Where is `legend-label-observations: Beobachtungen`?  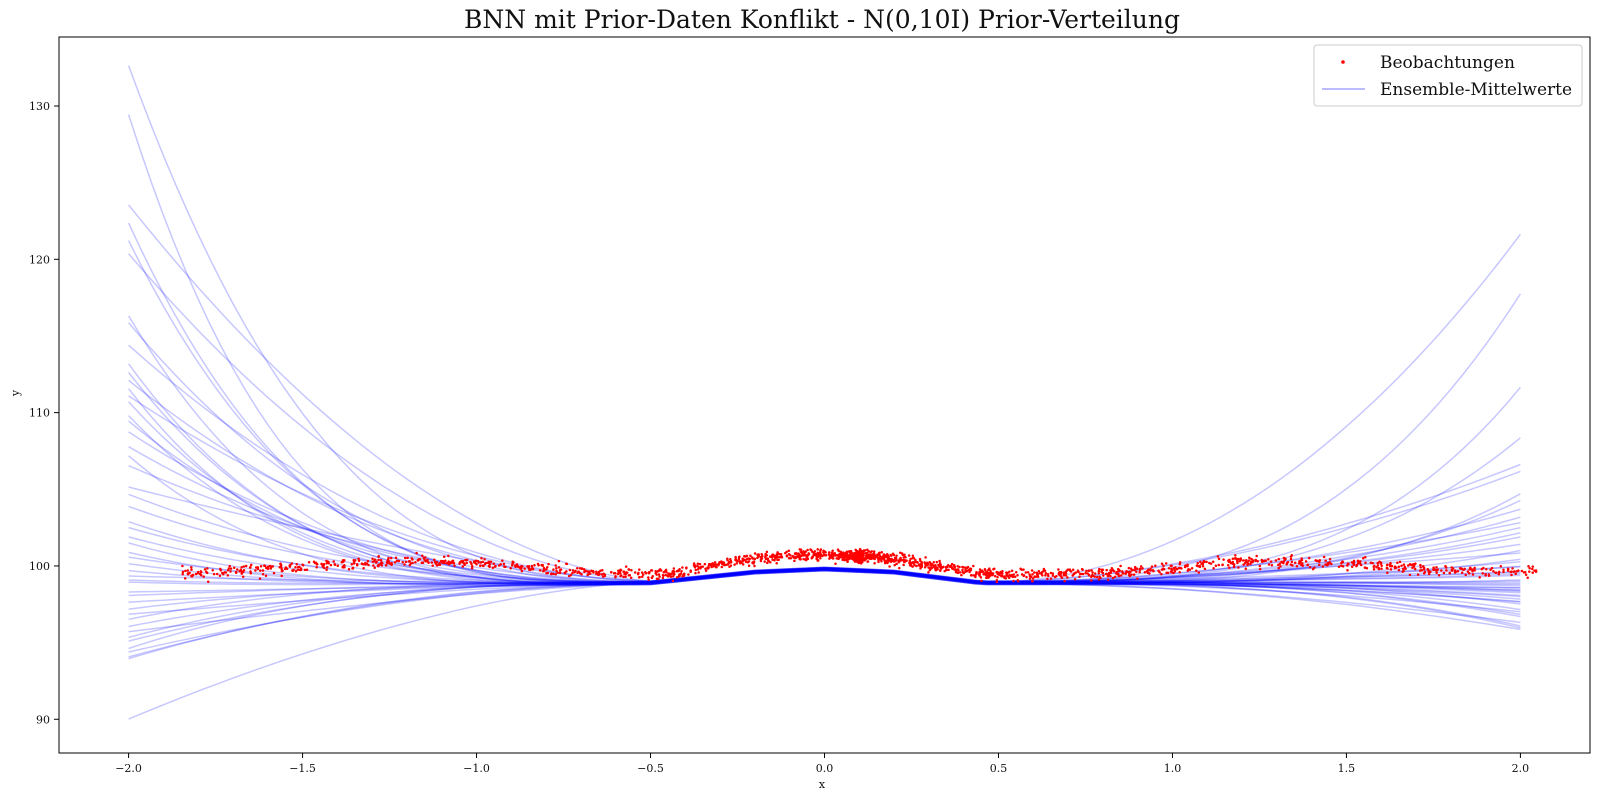 legend-label-observations: Beobachtungen is located at coordinates (1447, 63).